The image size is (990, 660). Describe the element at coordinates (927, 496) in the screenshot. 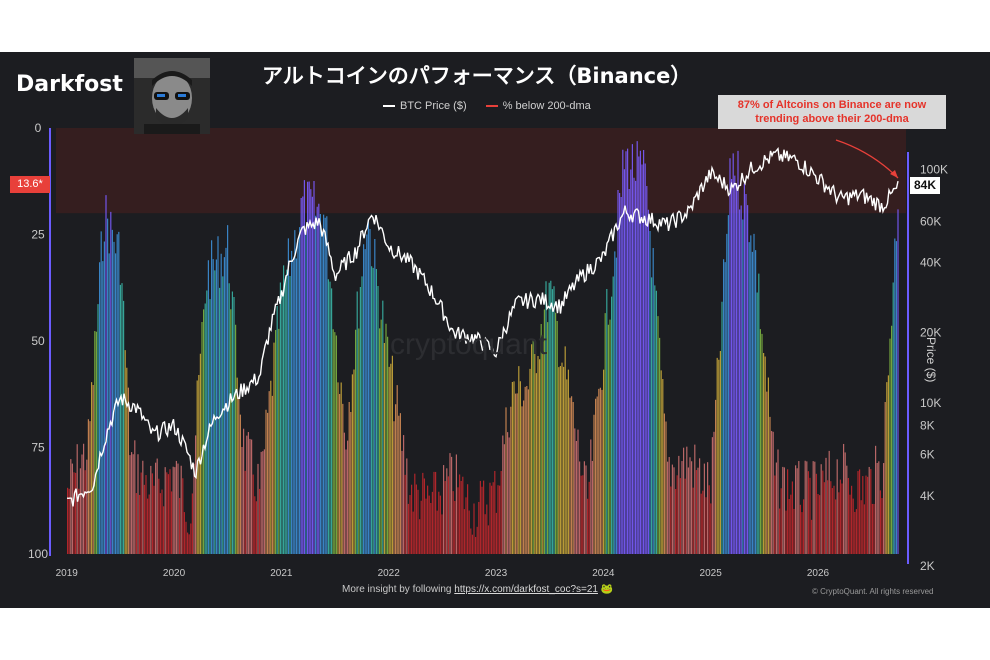

I see `right-tick-label: 4K` at that location.